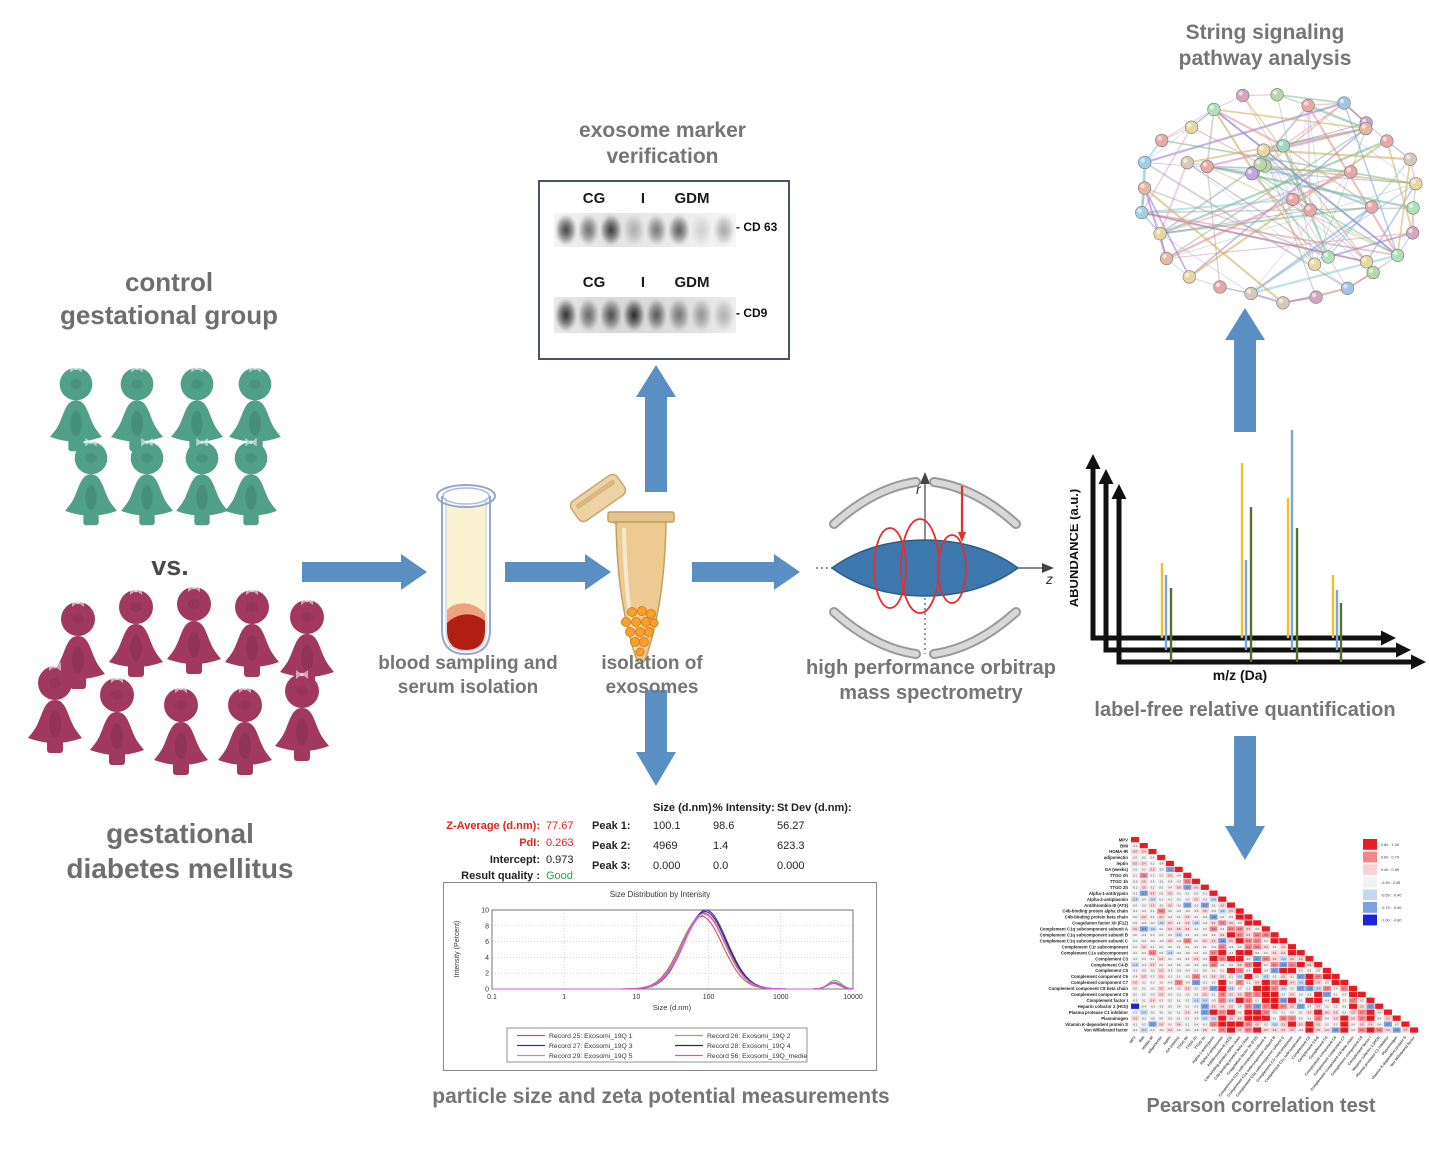 The image size is (1429, 1155). I want to click on western-blot-title: exosome marker verification, so click(662, 144).